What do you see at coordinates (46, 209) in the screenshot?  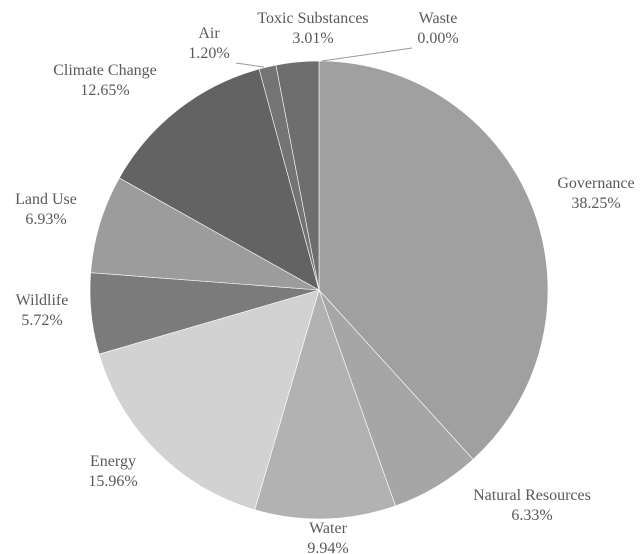 I see `label-land-use: Land Use 6.93%` at bounding box center [46, 209].